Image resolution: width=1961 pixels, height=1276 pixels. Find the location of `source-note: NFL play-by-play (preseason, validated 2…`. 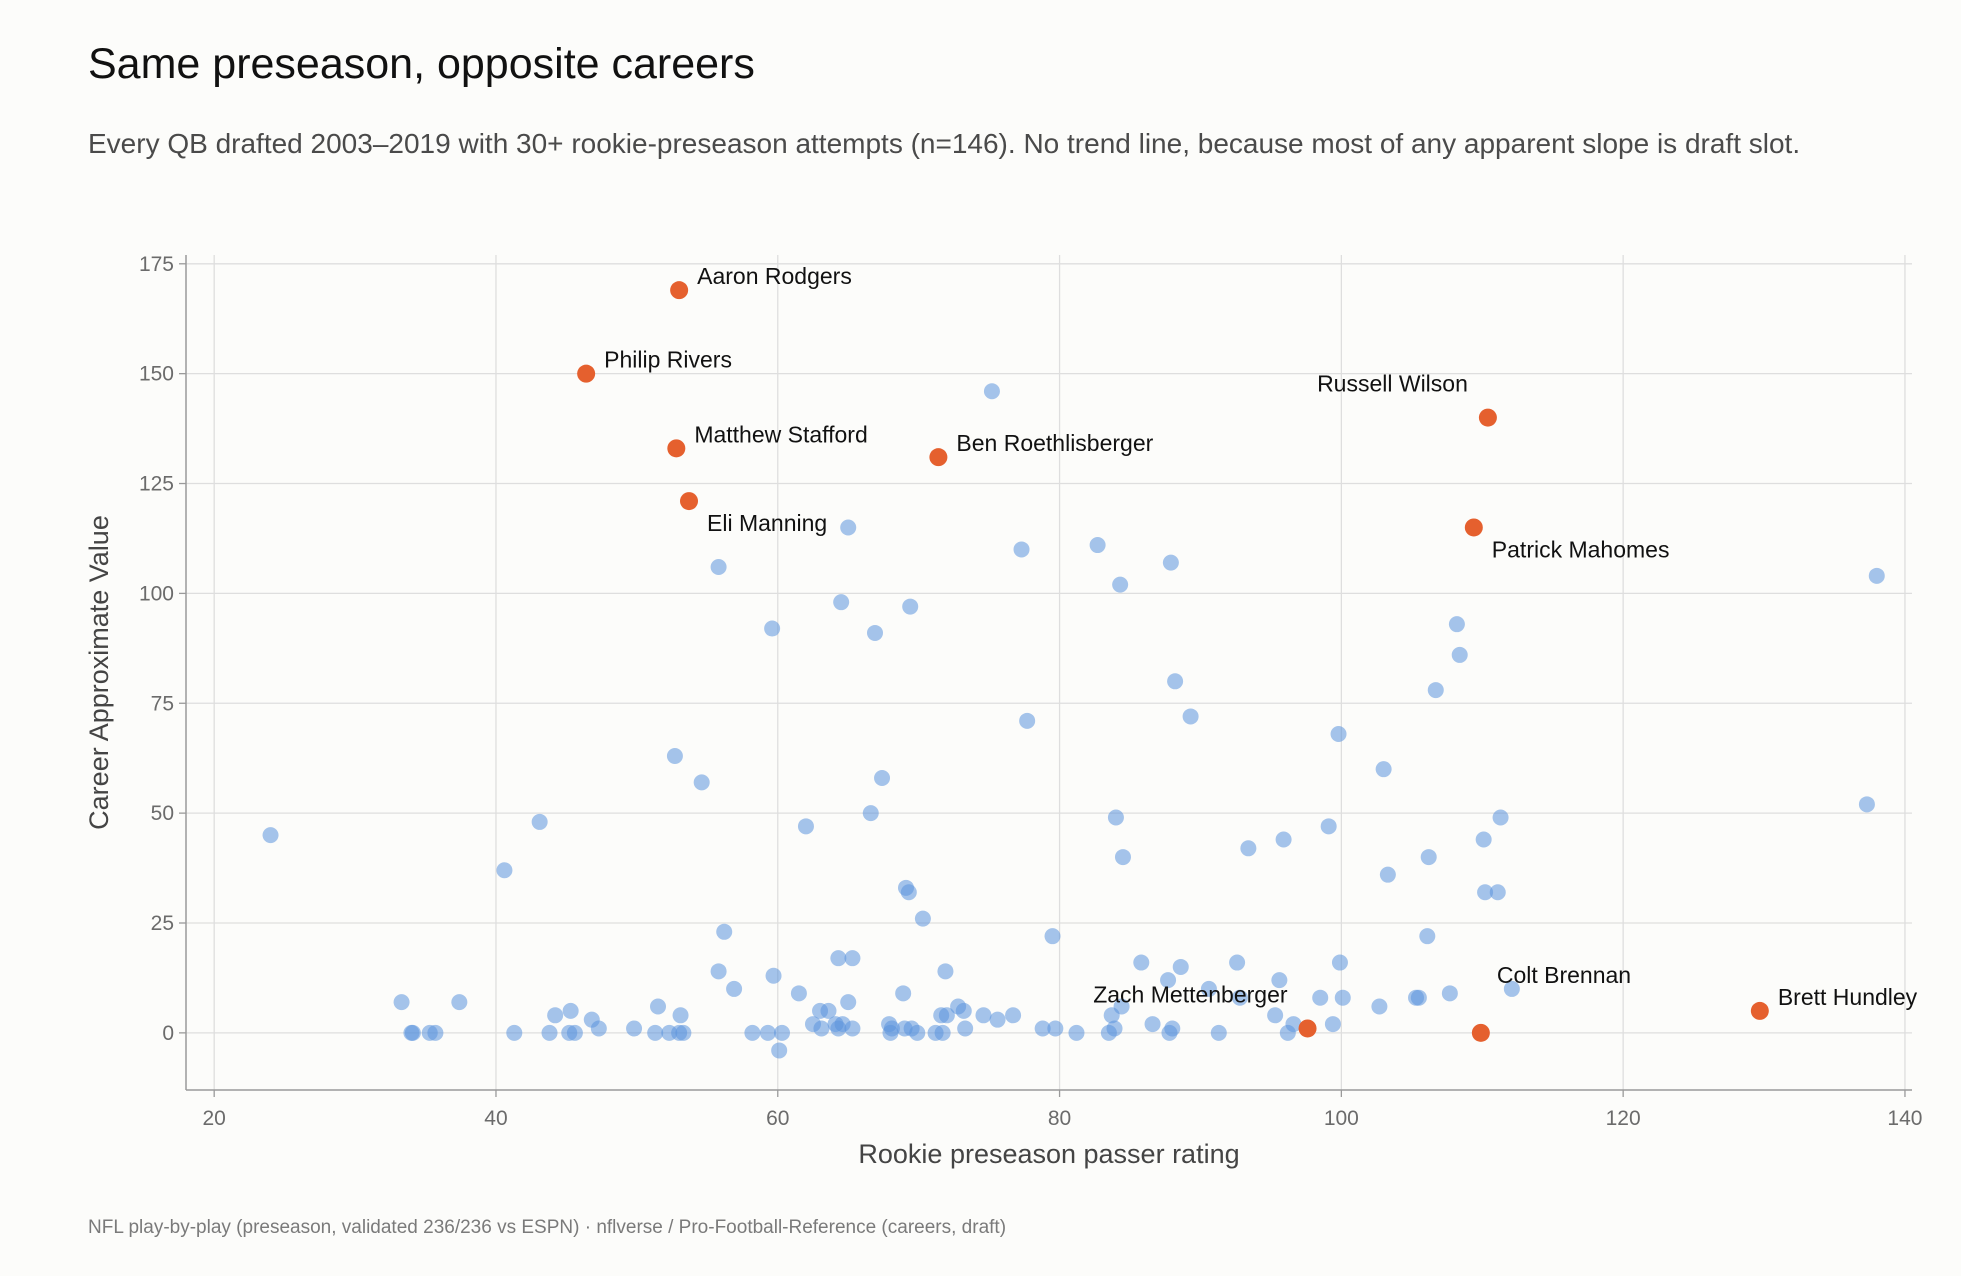

source-note: NFL play-by-play (preseason, validated 2… is located at coordinates (547, 1227).